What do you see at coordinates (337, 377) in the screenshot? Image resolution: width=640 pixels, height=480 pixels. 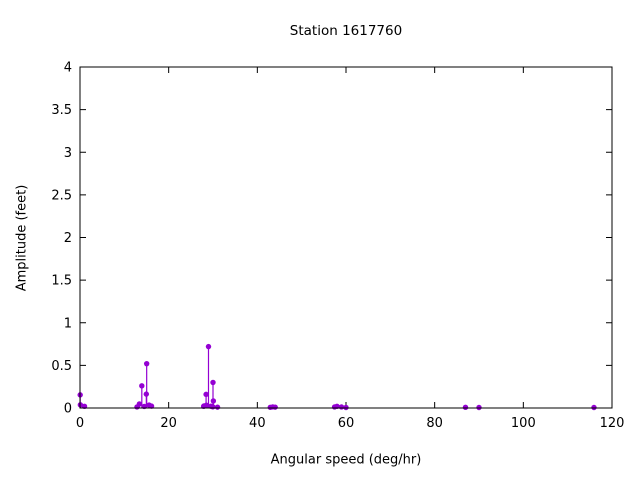 I see `data-series` at bounding box center [337, 377].